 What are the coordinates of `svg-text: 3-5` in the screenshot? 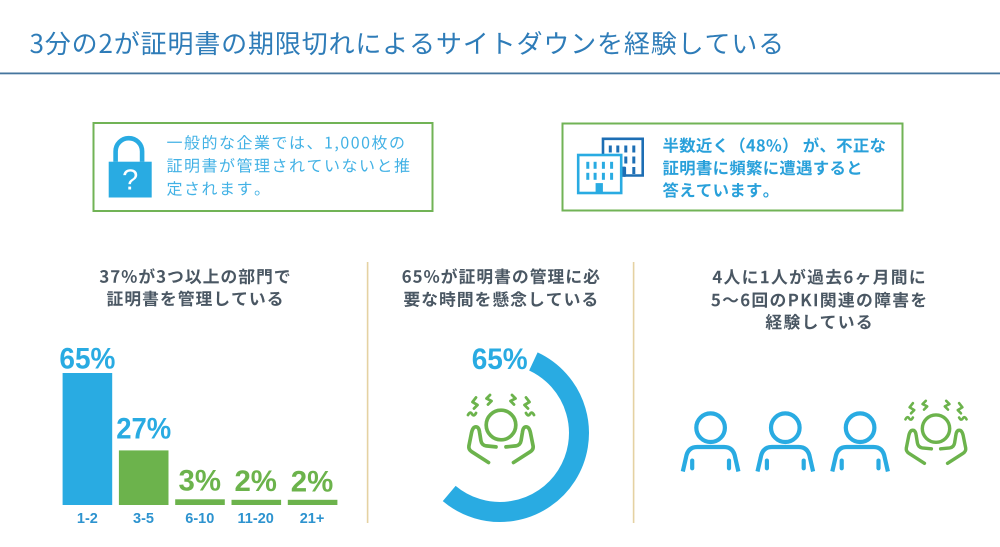 It's located at (143, 519).